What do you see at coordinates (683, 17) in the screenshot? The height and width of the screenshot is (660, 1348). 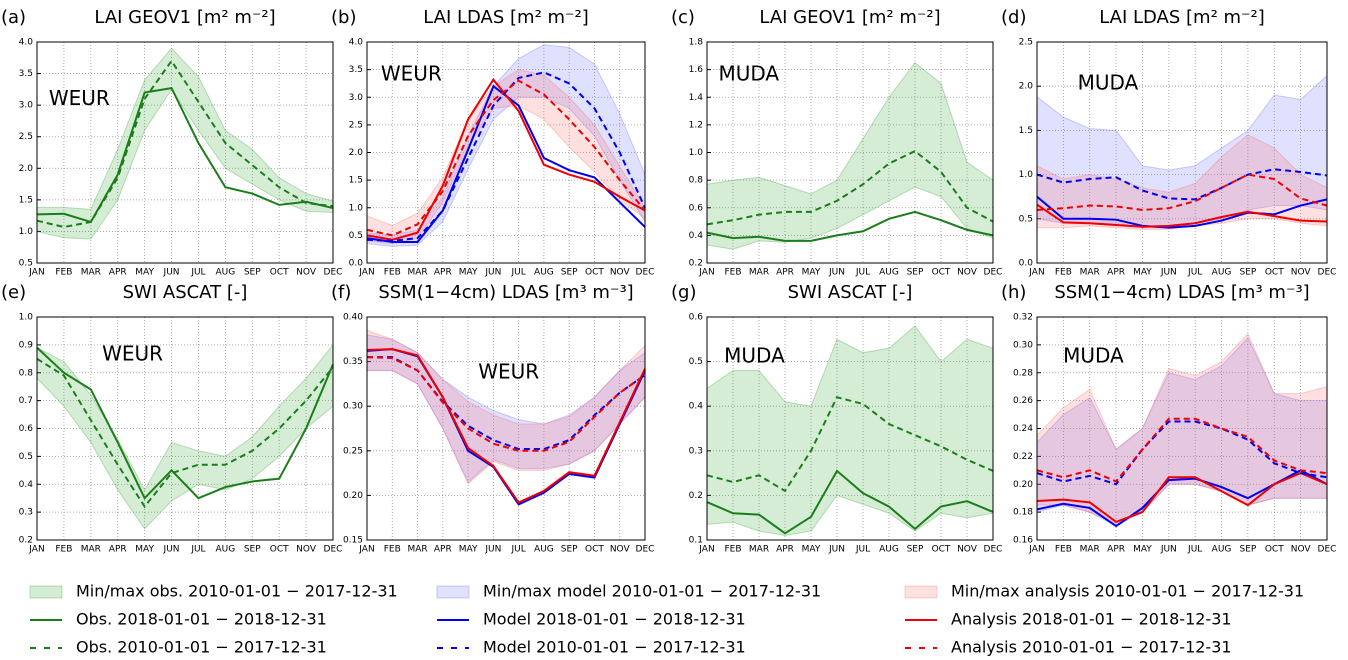 I see `panel-label: (c)` at bounding box center [683, 17].